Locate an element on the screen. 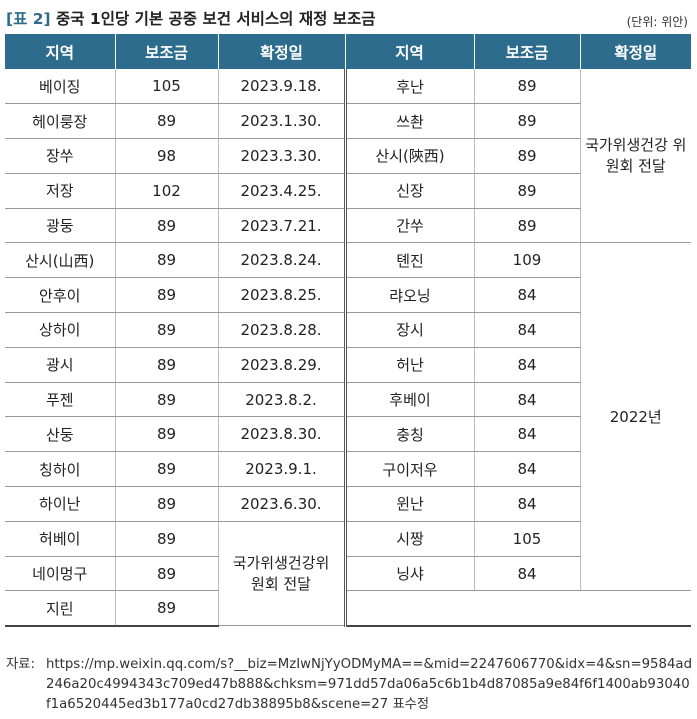 Image resolution: width=697 pixels, height=719 pixels. region-cell: 허난 is located at coordinates (410, 365).